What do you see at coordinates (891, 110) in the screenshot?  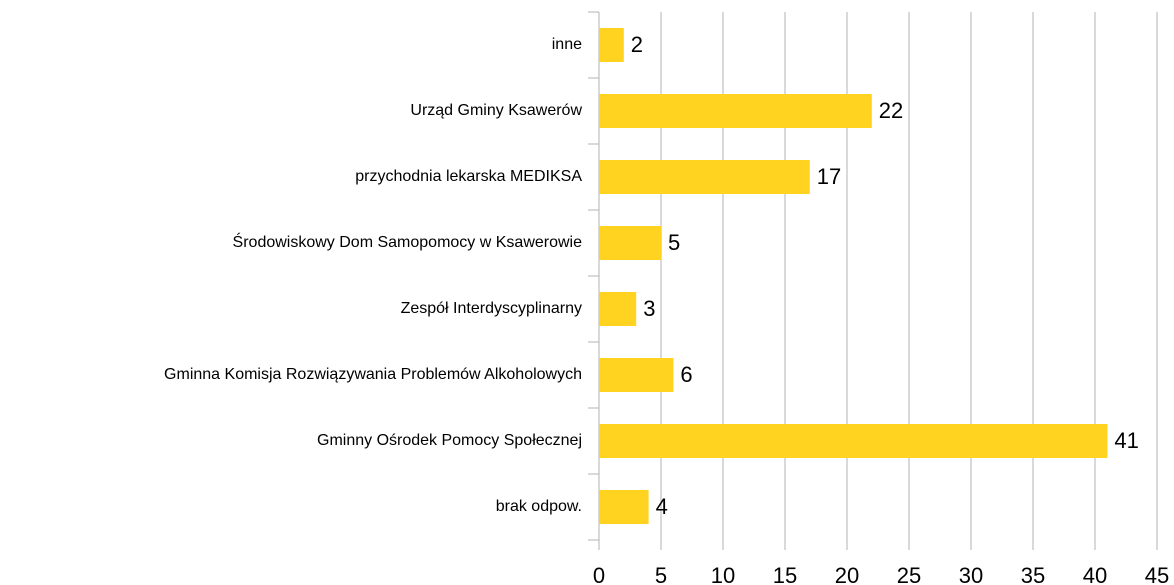 I see `value-label: 22` at bounding box center [891, 110].